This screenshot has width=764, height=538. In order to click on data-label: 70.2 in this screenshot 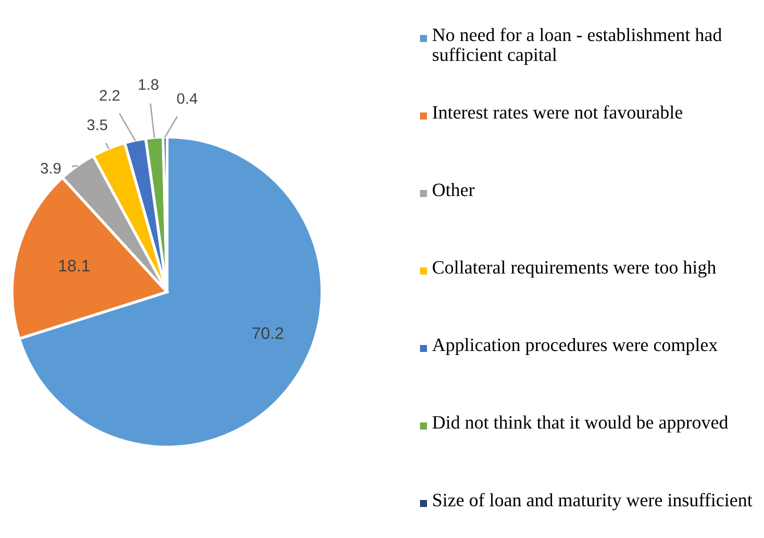, I will do `click(268, 333)`.